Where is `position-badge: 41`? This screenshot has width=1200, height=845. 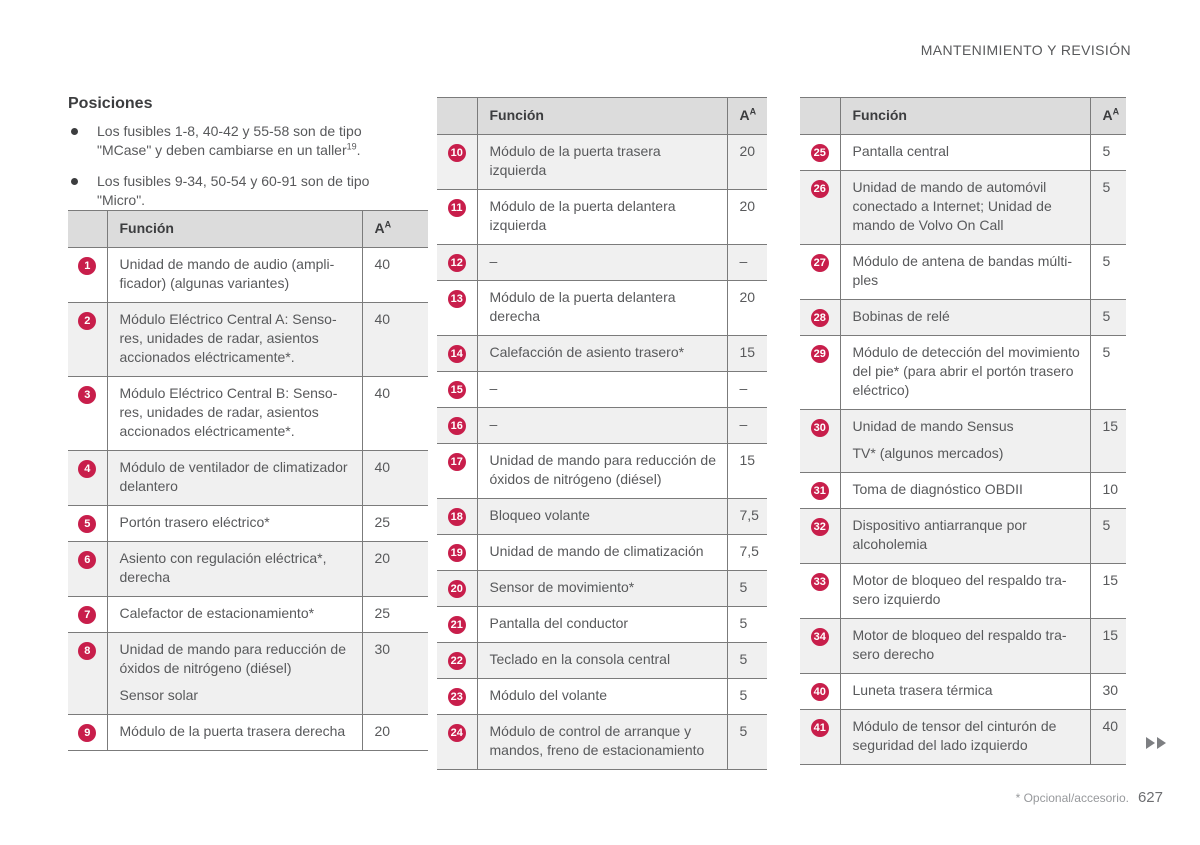 position-badge: 41 is located at coordinates (819, 728).